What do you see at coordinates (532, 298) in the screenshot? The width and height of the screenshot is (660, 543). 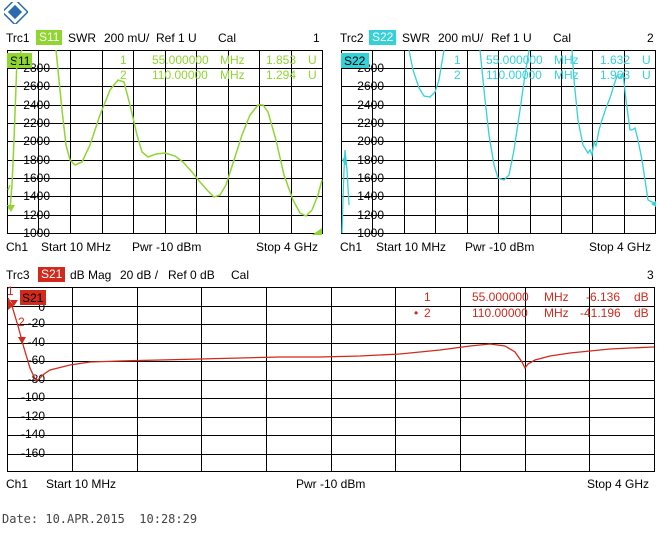 I see `marker-row: 1 55.000000 MHz -6.136 dB` at bounding box center [532, 298].